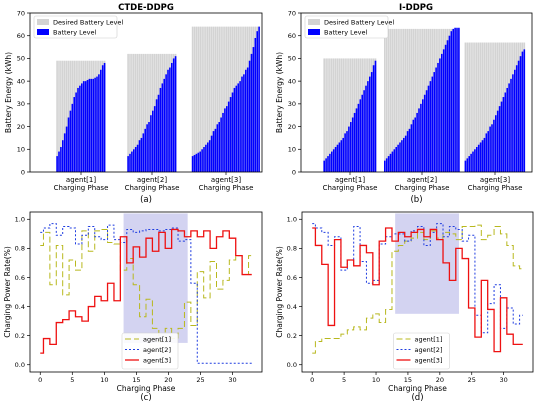  I want to click on x-tick-label: agent[1], so click(81, 180).